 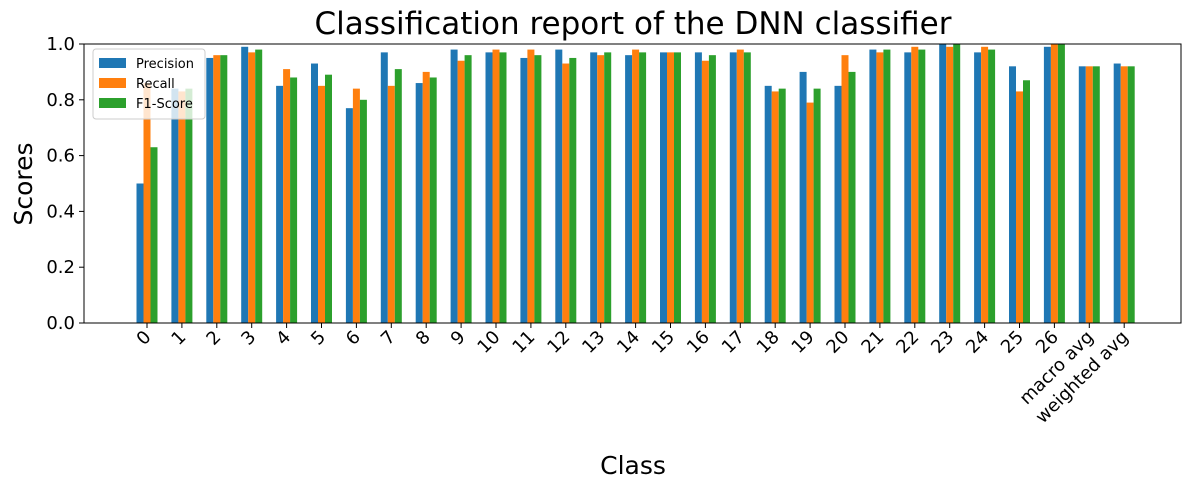 I want to click on y-axis-title: Scores, so click(x=23, y=183).